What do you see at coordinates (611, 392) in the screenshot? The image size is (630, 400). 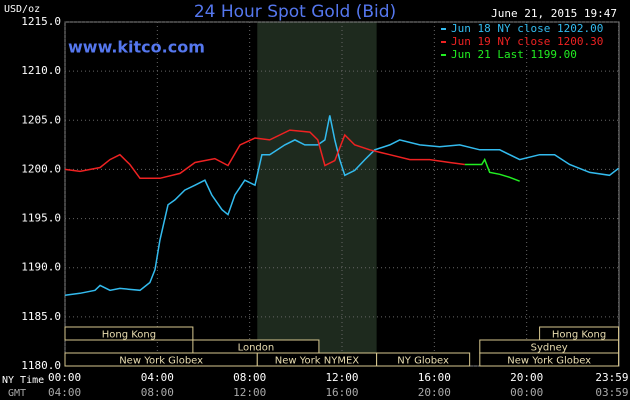 I see `gmt-tick-label: 03:59` at bounding box center [611, 392].